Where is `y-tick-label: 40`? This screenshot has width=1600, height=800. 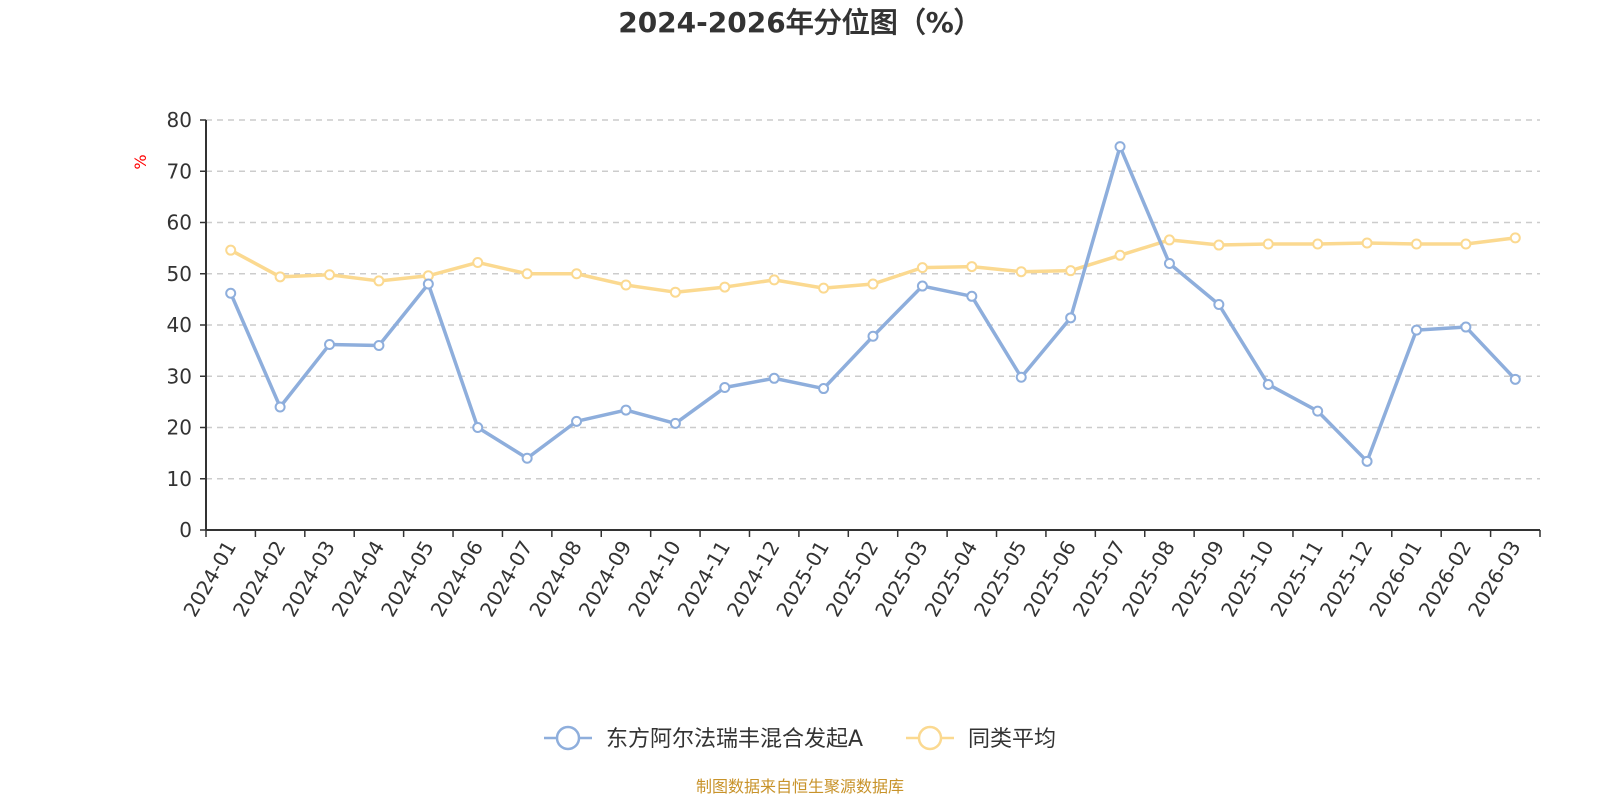
y-tick-label: 40 is located at coordinates (179, 325).